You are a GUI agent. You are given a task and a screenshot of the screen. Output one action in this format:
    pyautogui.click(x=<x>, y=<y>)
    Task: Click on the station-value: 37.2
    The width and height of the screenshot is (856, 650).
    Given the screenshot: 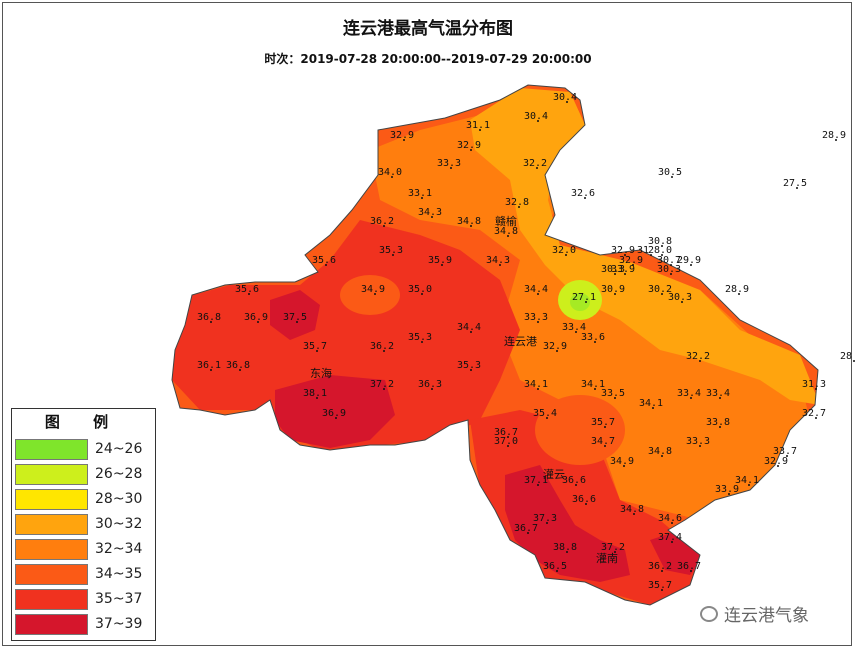 What is the action you would take?
    pyautogui.click(x=382, y=384)
    